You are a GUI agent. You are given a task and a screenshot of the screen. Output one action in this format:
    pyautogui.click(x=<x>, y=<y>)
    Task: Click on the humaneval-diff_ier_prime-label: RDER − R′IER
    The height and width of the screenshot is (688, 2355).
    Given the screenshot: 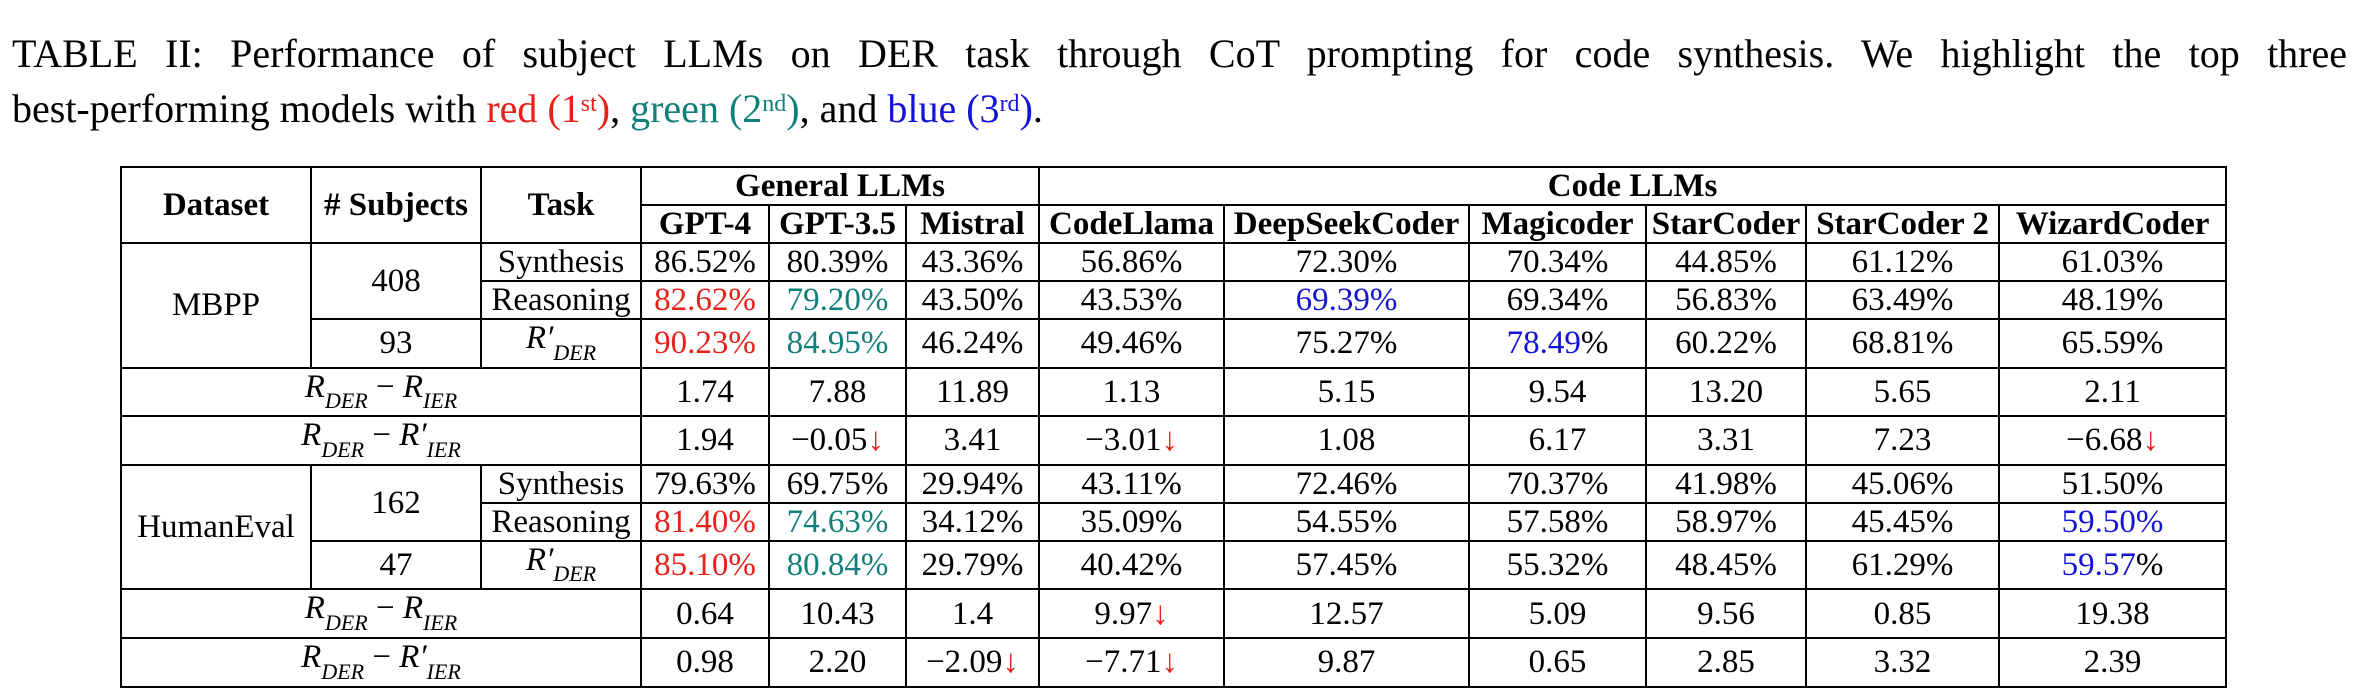 What is the action you would take?
    pyautogui.click(x=381, y=662)
    